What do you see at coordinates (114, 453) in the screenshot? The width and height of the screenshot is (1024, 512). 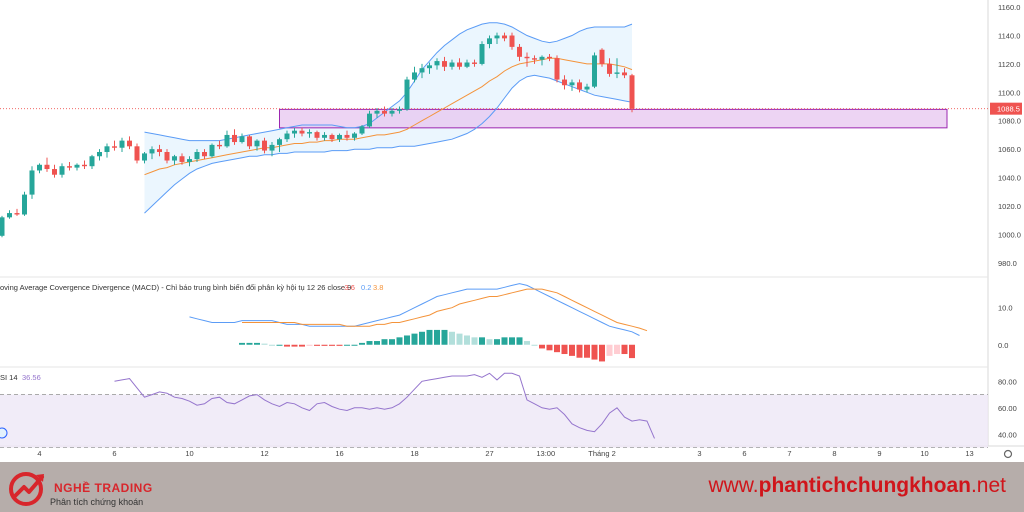 I see `time-tick-label: 6` at bounding box center [114, 453].